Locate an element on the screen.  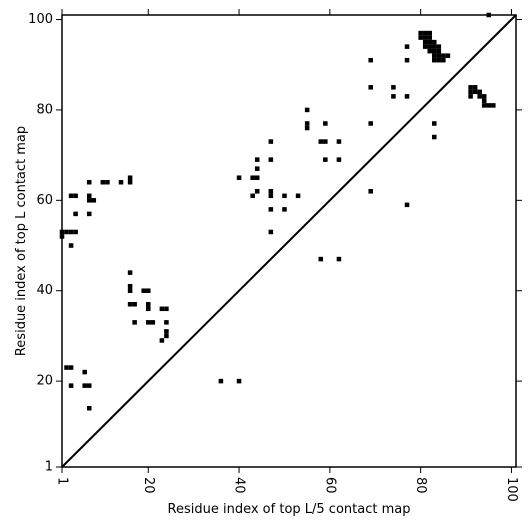
y-tick-label: 60 is located at coordinates (44, 200).